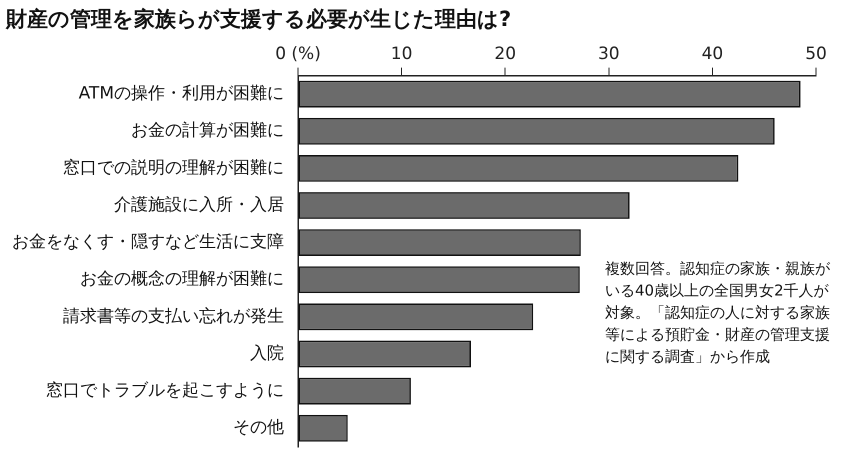 The width and height of the screenshot is (846, 463). I want to click on y-tick-label: お金の計算が困難に, so click(207, 130).